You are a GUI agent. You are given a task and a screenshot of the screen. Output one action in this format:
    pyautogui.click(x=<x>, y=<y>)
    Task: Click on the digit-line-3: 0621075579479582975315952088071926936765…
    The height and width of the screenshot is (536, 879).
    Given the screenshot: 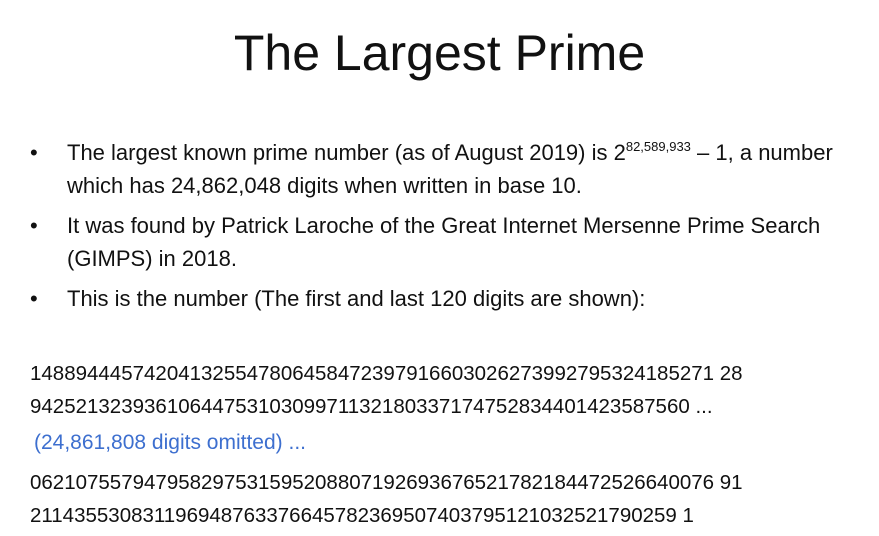 What is the action you would take?
    pyautogui.click(x=386, y=482)
    